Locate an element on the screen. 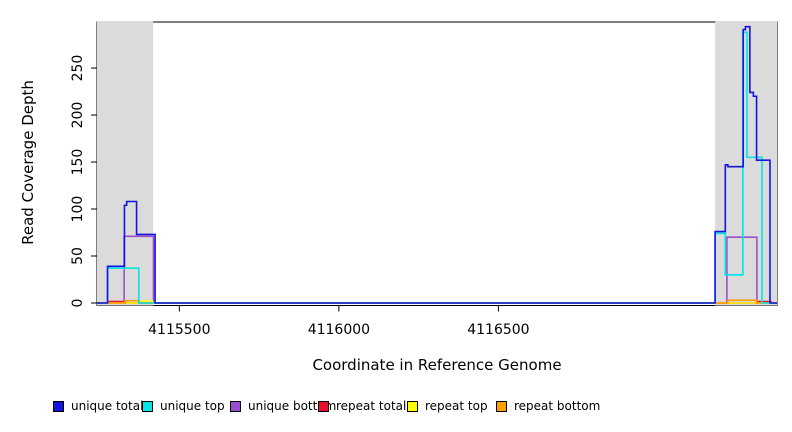  y-axis-title: Read Coverage Depth is located at coordinates (28, 162).